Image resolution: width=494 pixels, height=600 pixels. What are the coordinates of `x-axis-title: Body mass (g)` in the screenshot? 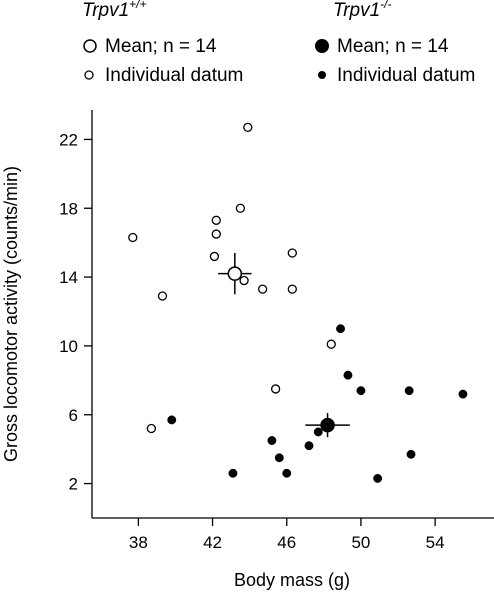 It's located at (292, 580).